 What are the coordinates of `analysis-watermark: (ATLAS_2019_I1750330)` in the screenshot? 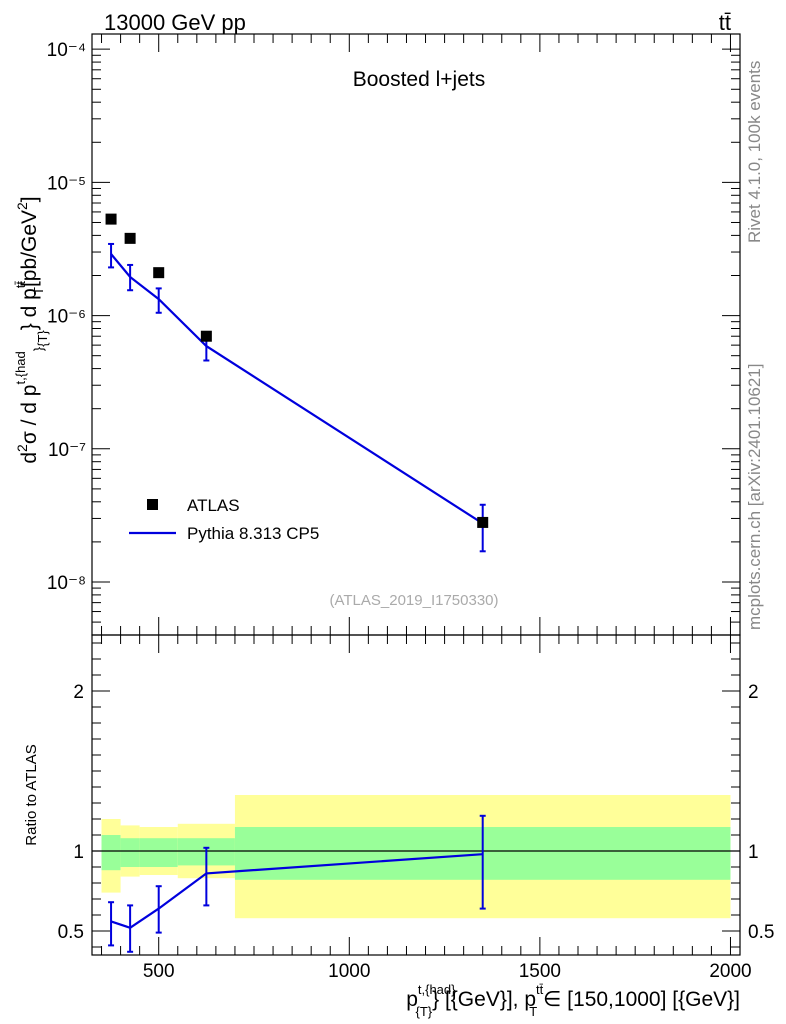 It's located at (413, 600).